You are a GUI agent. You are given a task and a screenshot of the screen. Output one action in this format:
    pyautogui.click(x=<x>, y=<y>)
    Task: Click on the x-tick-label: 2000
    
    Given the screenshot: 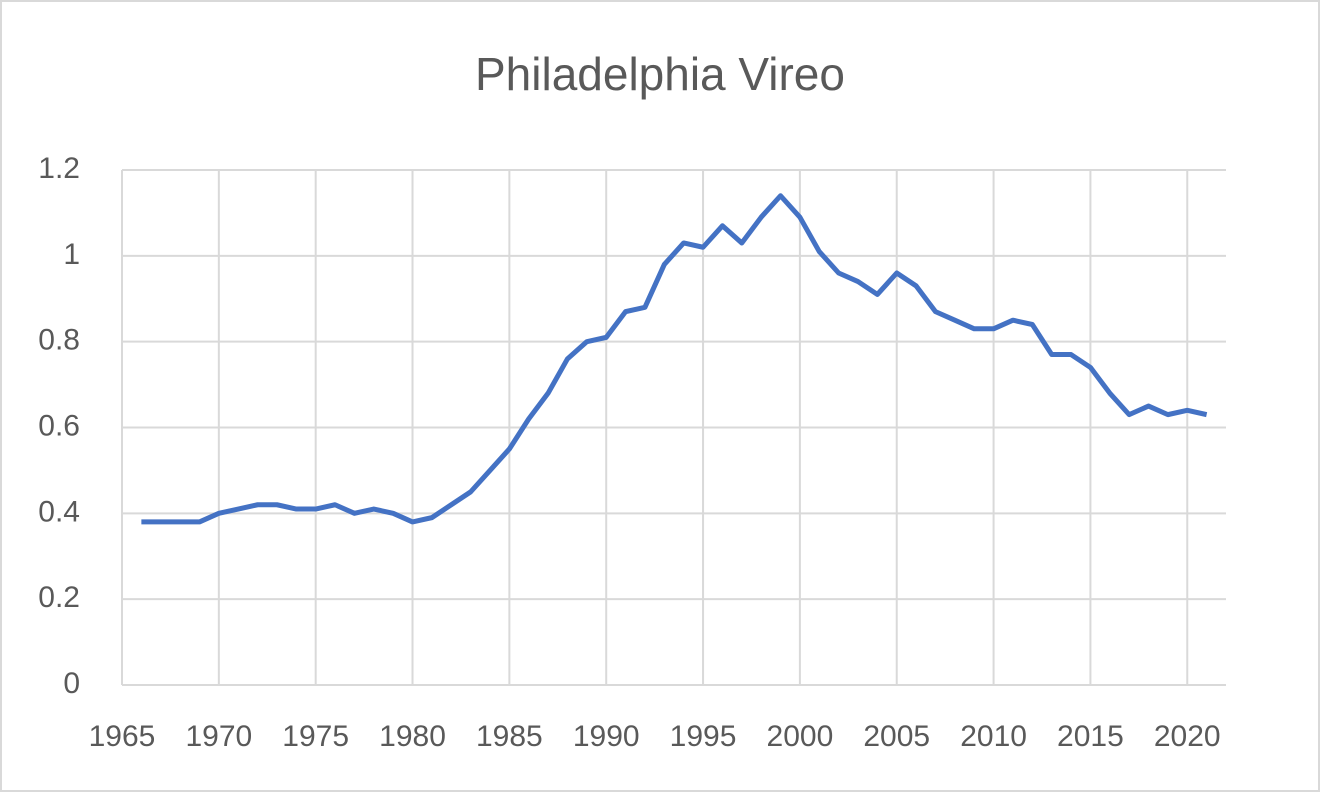 What is the action you would take?
    pyautogui.click(x=800, y=736)
    